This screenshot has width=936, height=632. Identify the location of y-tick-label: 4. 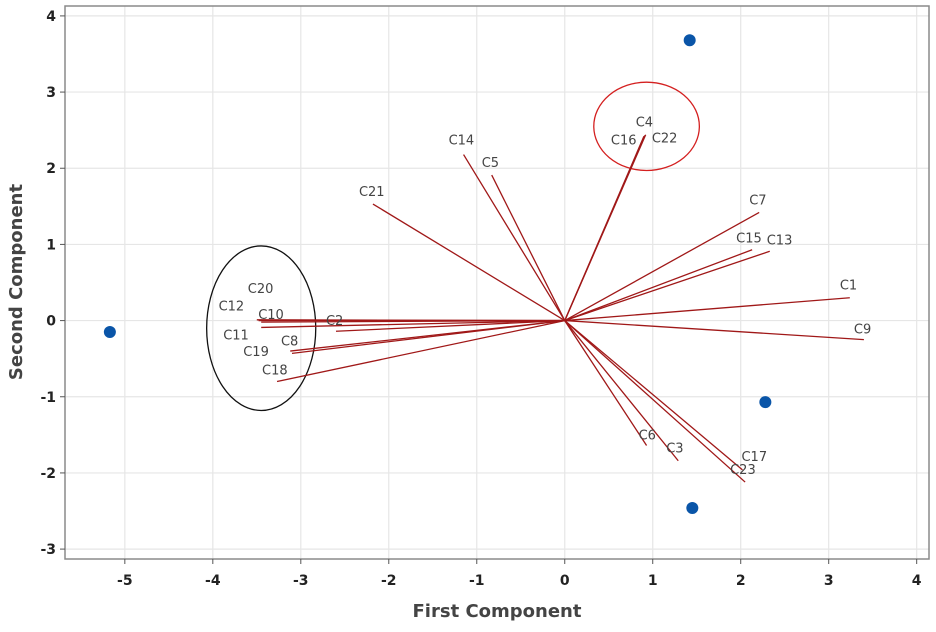
(51, 17).